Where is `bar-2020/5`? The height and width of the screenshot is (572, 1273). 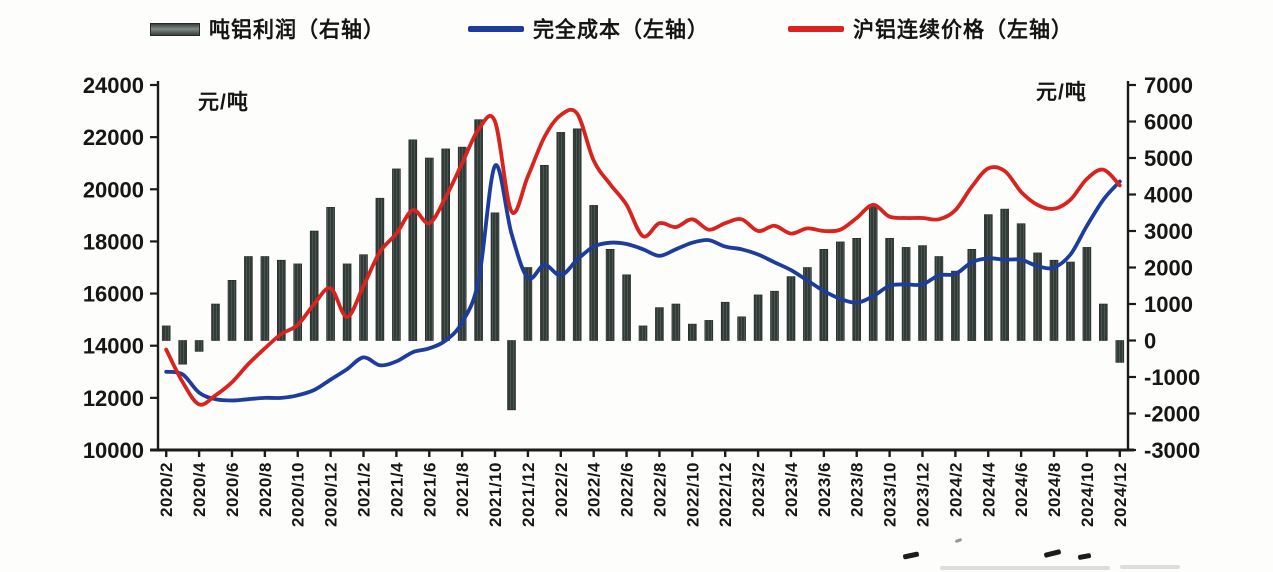 bar-2020/5 is located at coordinates (215, 322).